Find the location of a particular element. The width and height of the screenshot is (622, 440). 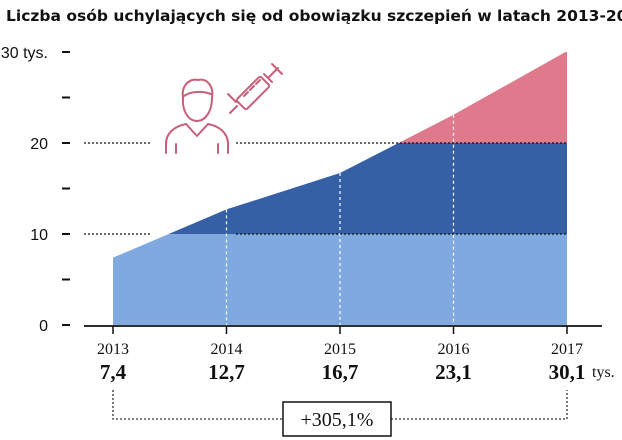

value-label: 23,1 is located at coordinates (453, 372).